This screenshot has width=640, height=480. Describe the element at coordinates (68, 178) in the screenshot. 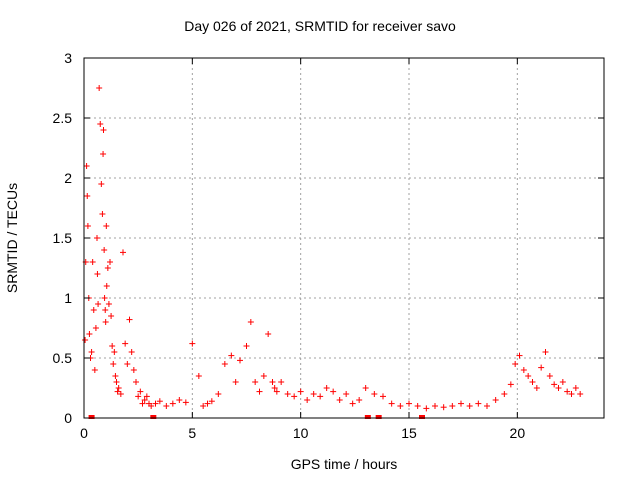

I see `y-tick-label: 2` at that location.